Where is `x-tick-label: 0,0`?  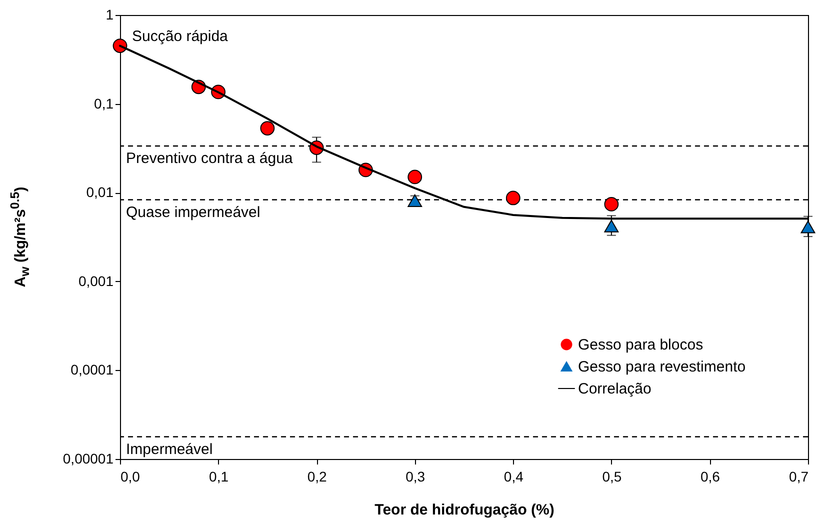 x-tick-label: 0,0 is located at coordinates (130, 476).